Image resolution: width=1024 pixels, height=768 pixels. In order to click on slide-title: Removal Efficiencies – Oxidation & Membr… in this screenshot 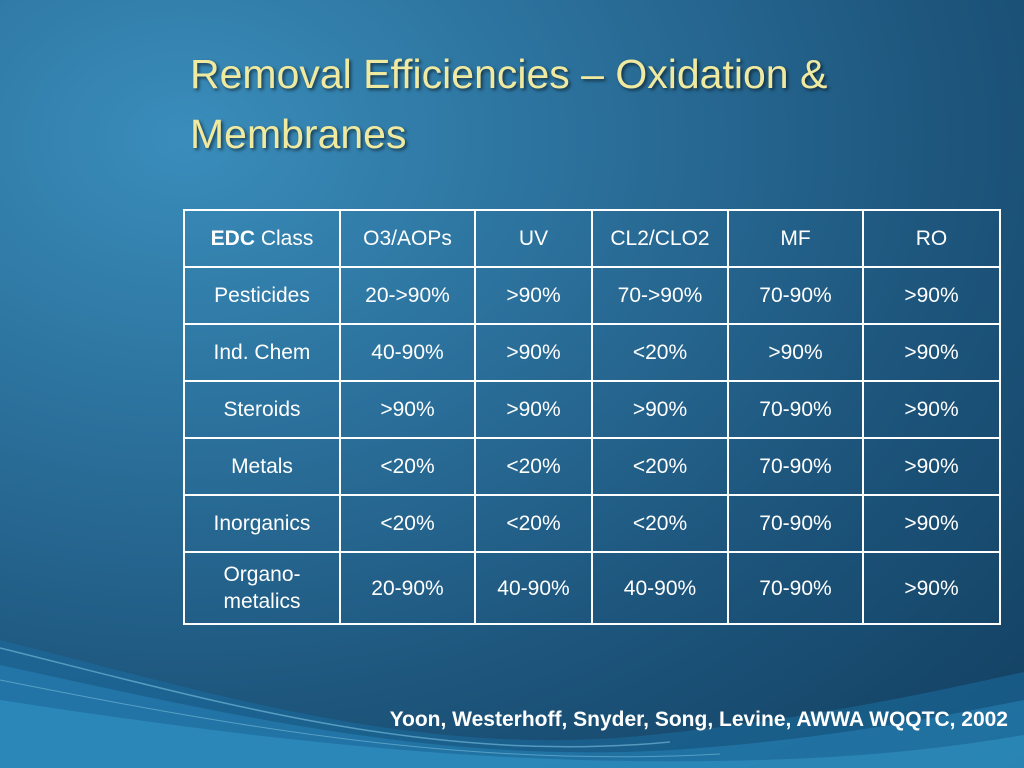, I will do `click(590, 104)`.